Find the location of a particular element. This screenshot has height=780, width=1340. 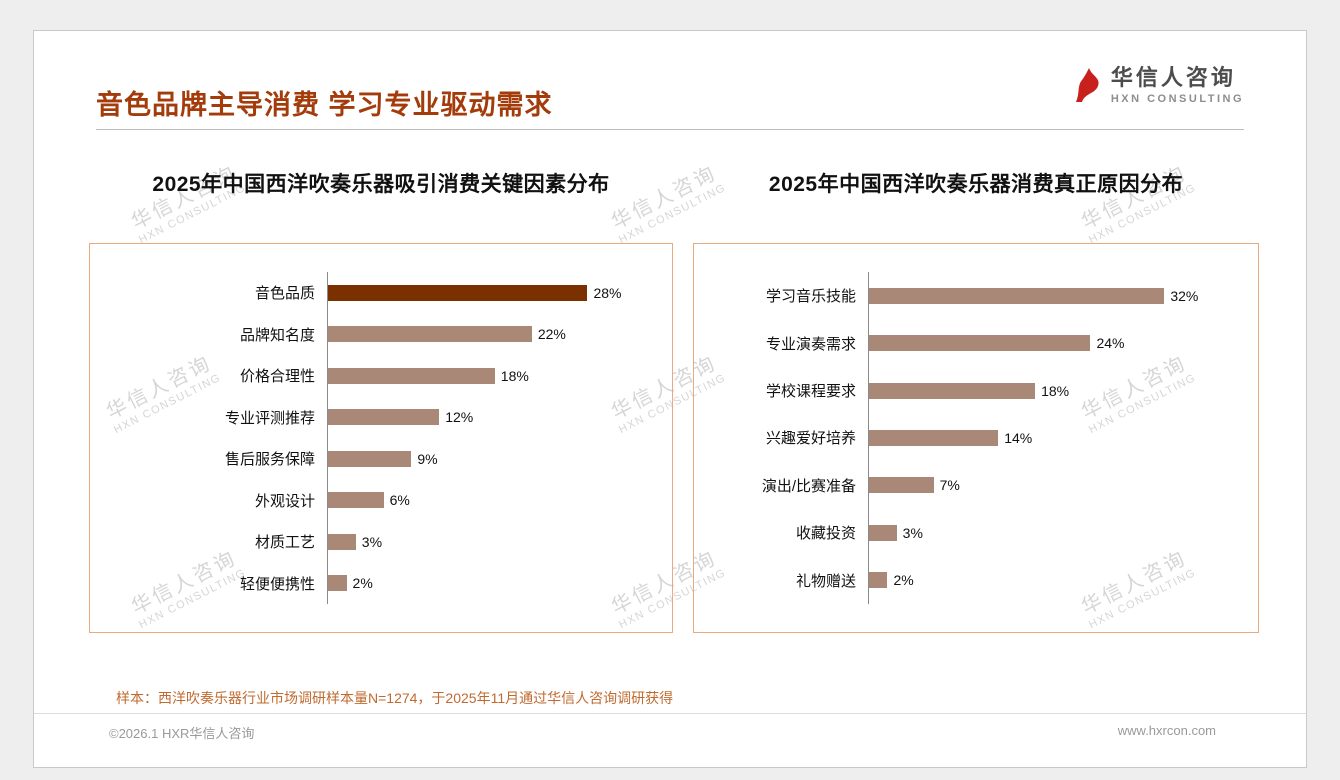

bar-label: 学习音乐技能 is located at coordinates (810, 297).